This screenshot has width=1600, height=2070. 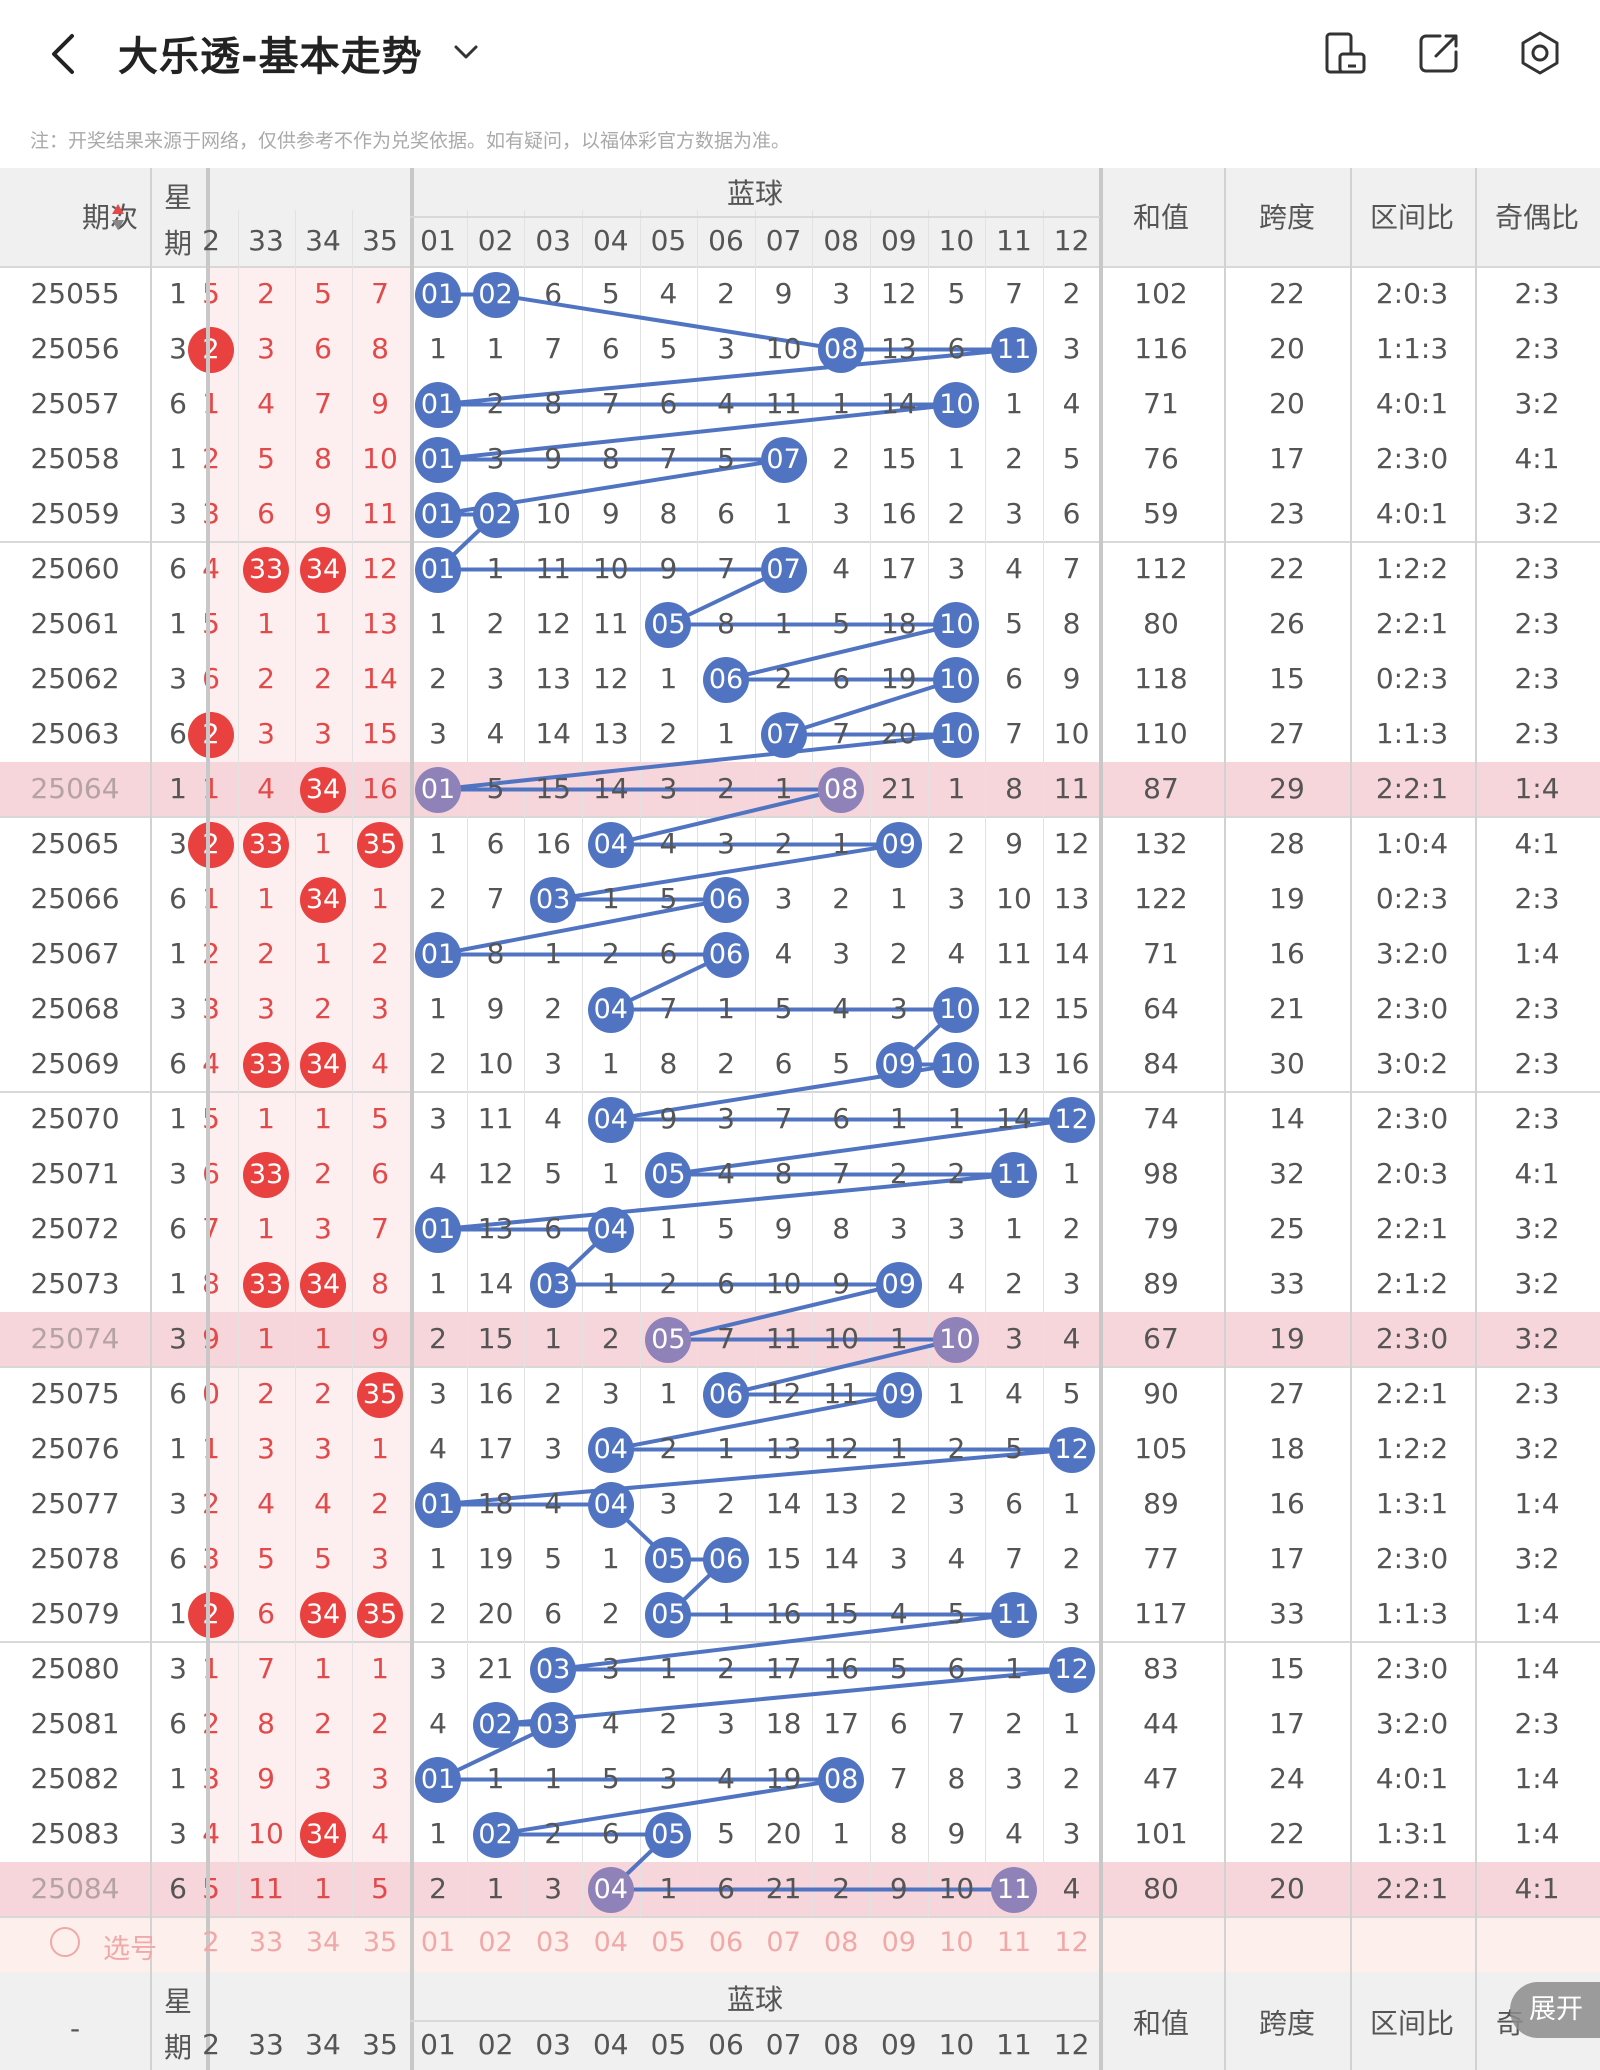 What do you see at coordinates (118, 217) in the screenshot?
I see `sort-icon` at bounding box center [118, 217].